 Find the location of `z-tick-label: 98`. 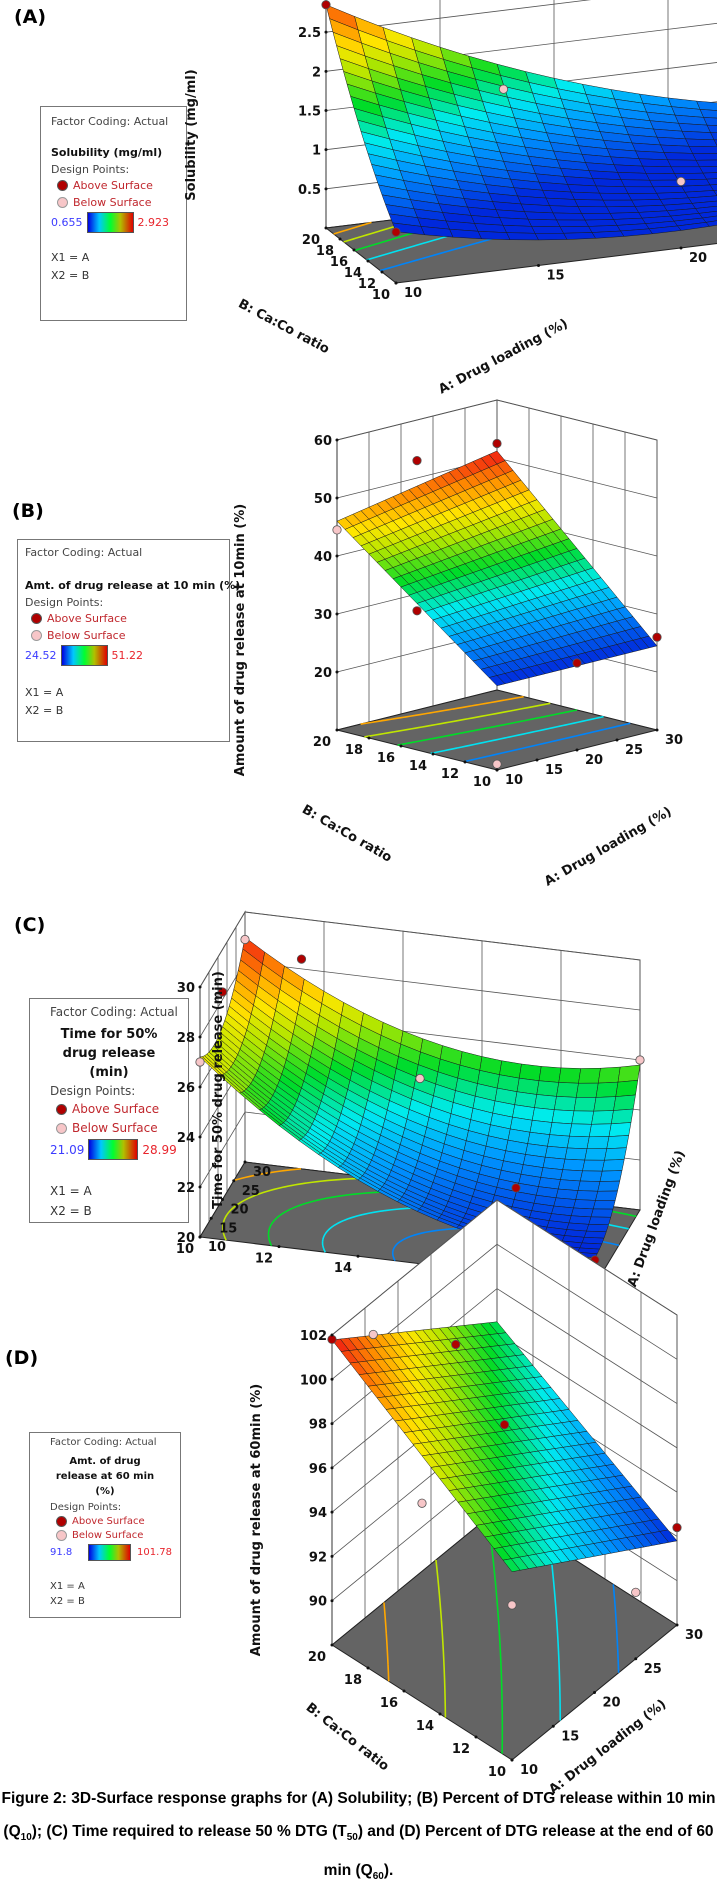

z-tick-label: 98 is located at coordinates (318, 1425).